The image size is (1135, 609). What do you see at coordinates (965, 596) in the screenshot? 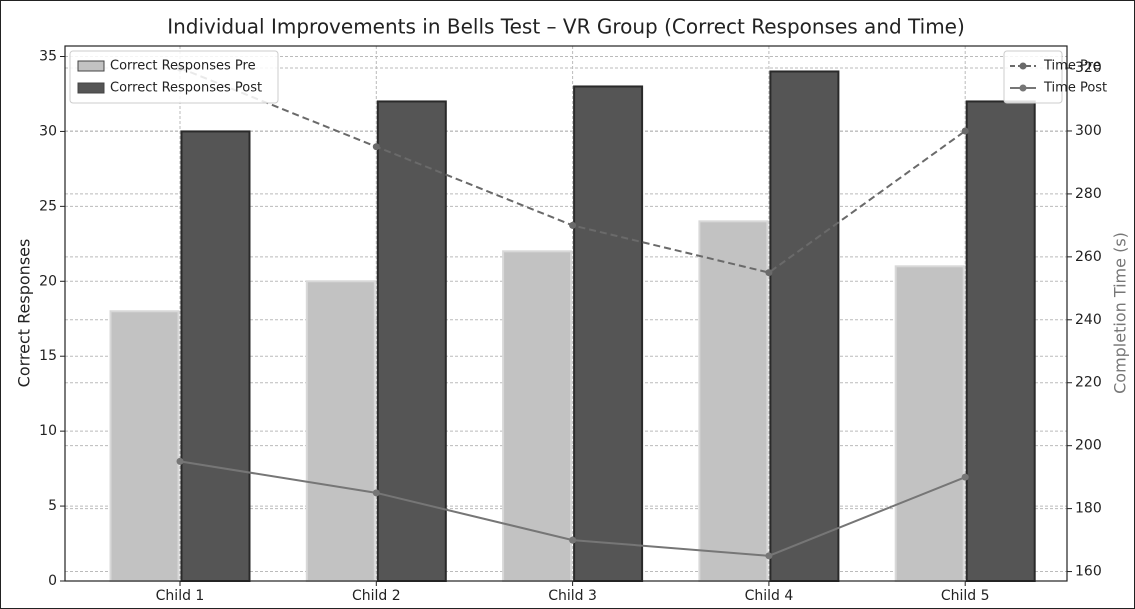
I see `x-tick-label: Child 5` at bounding box center [965, 596].